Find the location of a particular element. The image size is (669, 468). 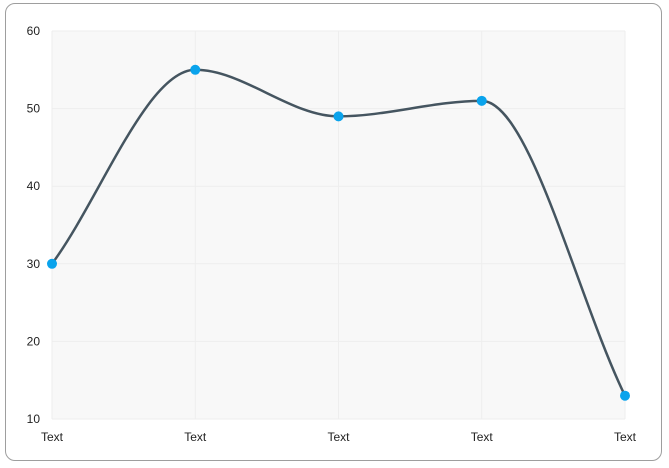

y-axis: 10 20 30 40 50 60 is located at coordinates (34, 225).